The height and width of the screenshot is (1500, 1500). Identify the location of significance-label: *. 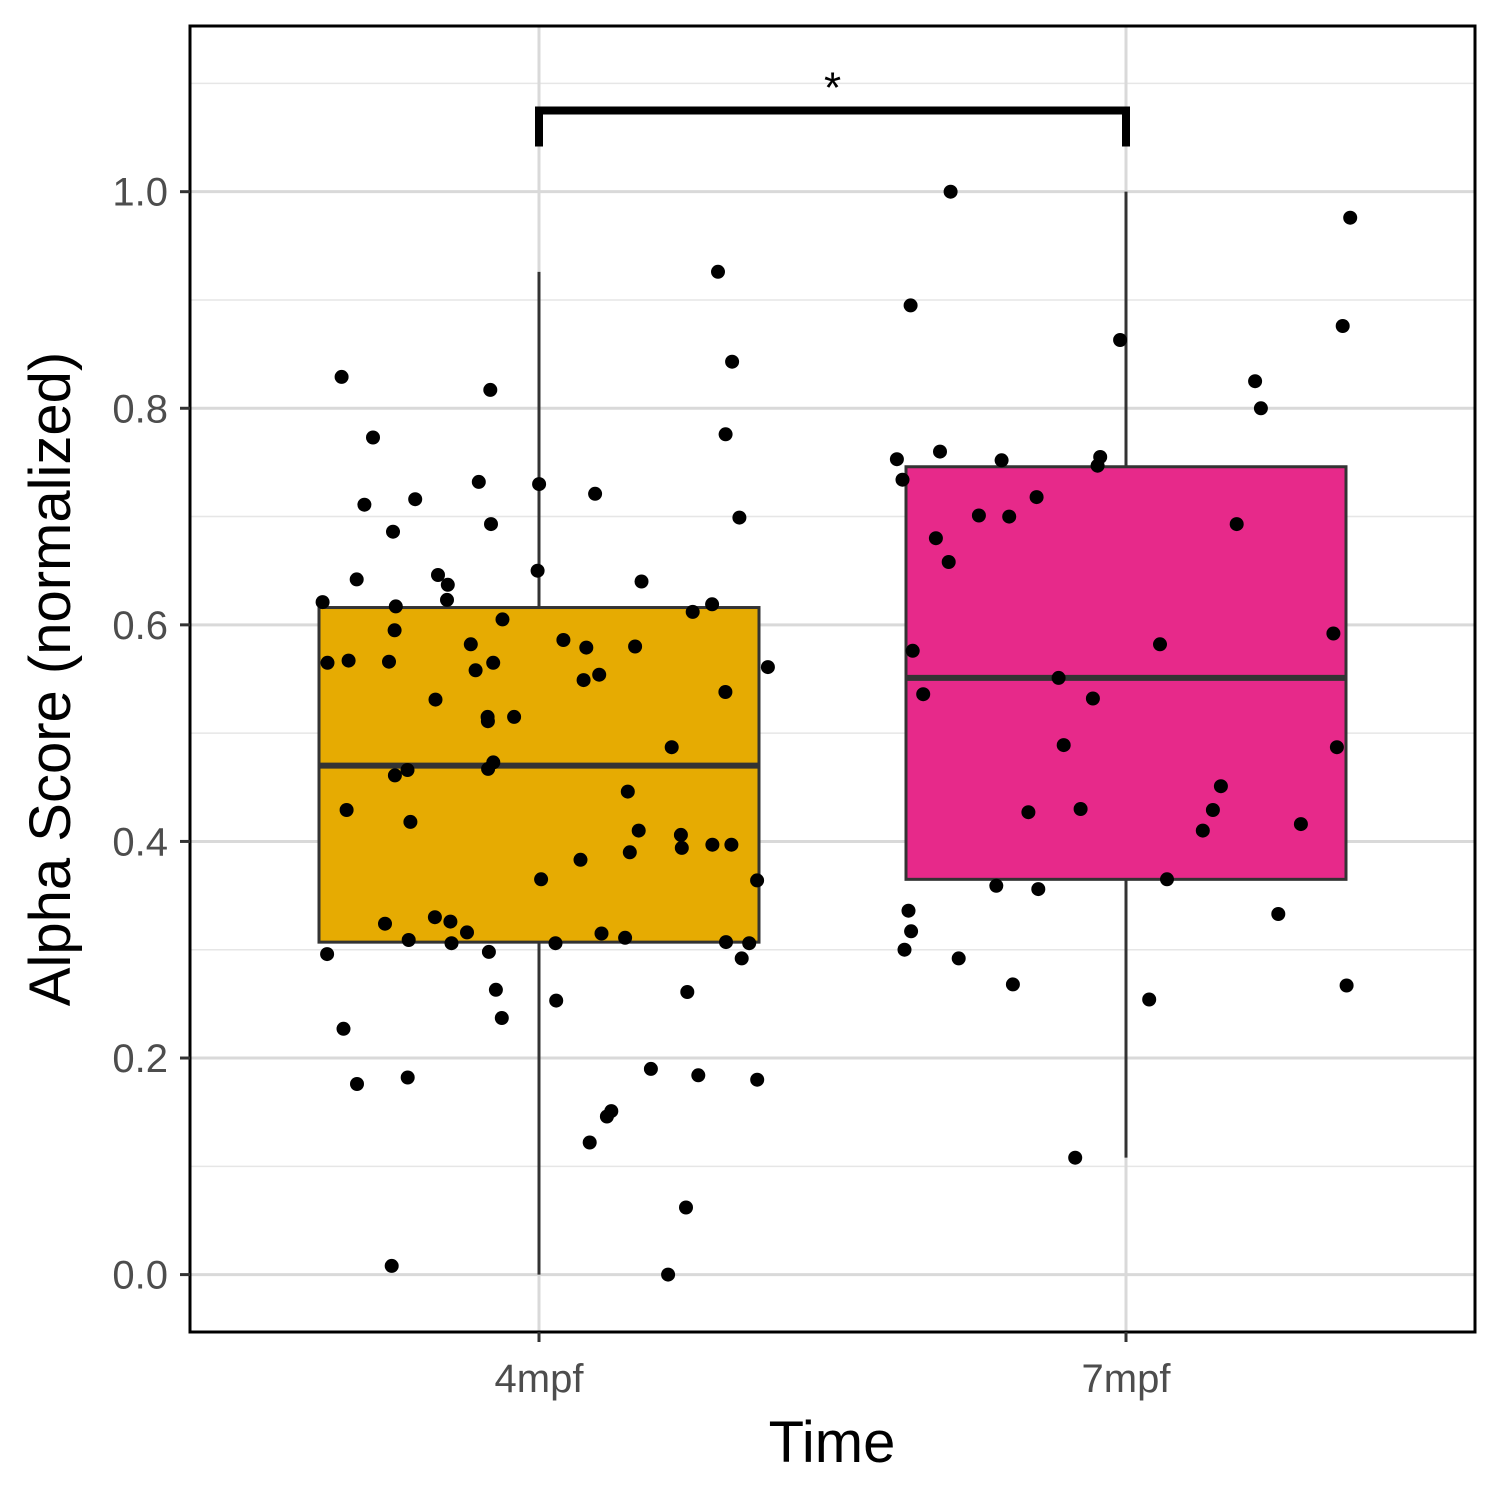
(832, 87).